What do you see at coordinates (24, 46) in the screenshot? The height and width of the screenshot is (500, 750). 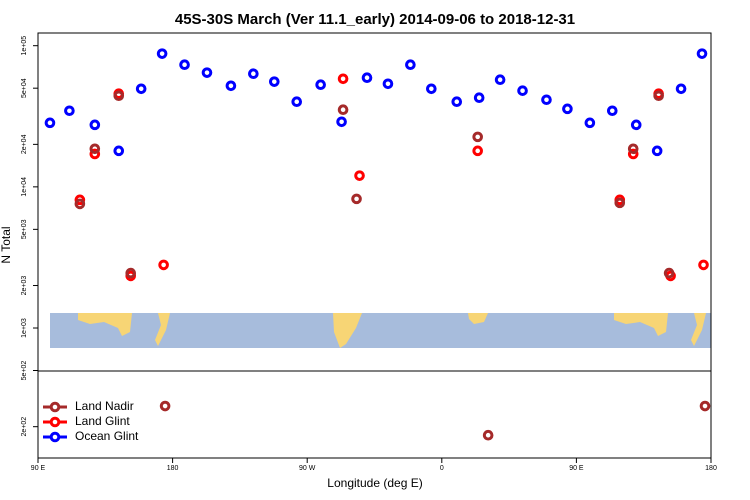 I see `y-tick-label: 1e+05` at bounding box center [24, 46].